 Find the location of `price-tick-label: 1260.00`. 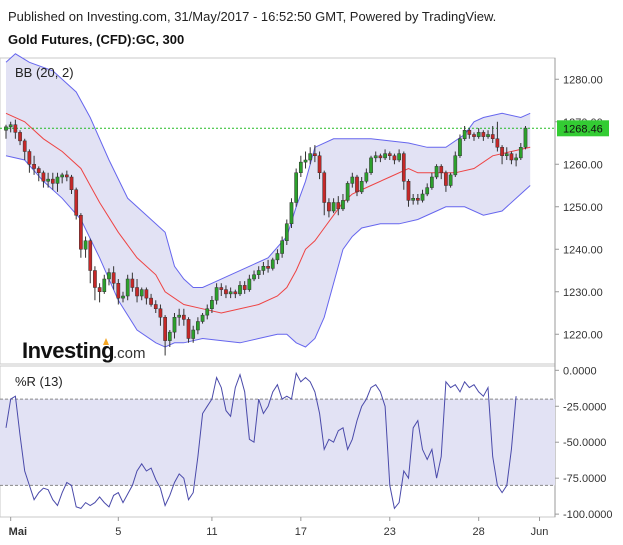

price-tick-label: 1260.00 is located at coordinates (583, 165).